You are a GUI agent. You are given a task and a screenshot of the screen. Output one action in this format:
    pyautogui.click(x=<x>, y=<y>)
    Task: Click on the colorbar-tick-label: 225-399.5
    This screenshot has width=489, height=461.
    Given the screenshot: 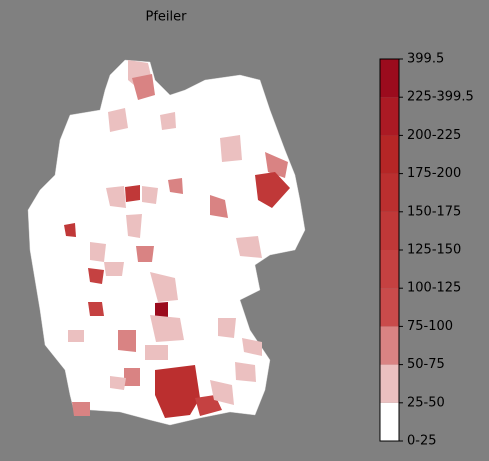 What is the action you would take?
    pyautogui.click(x=440, y=97)
    